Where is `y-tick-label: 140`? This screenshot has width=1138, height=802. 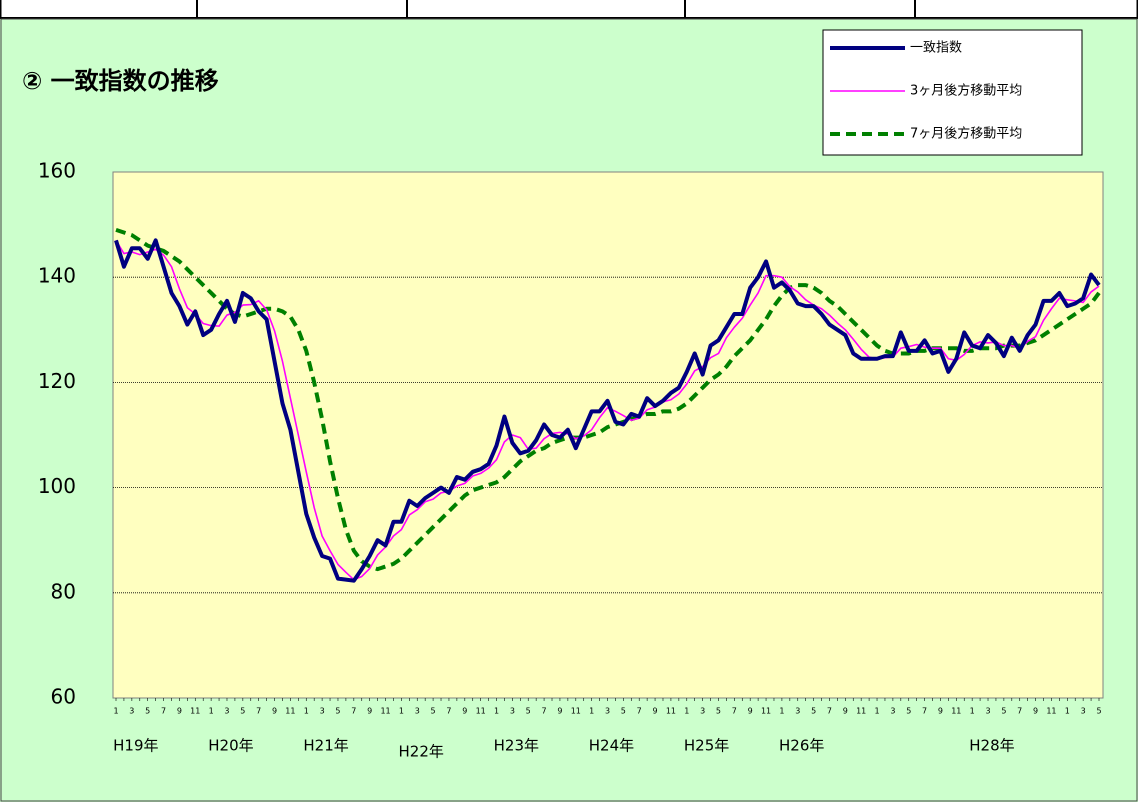
y-tick-label: 140 is located at coordinates (57, 276).